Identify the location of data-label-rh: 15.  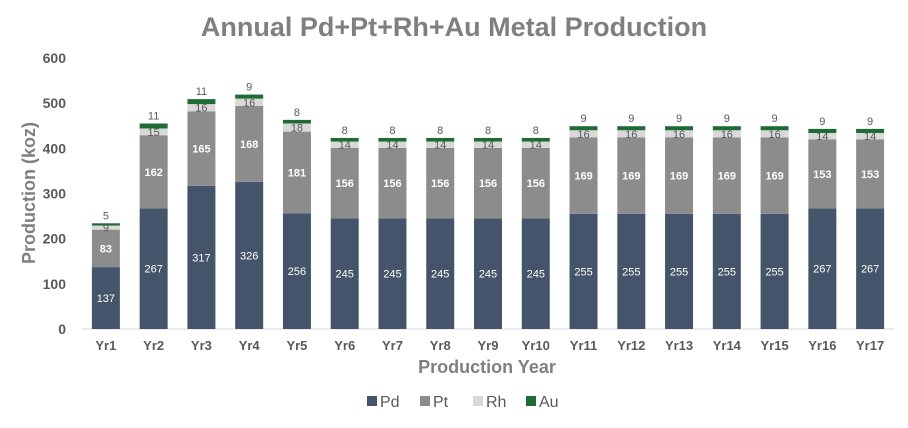
(154, 133).